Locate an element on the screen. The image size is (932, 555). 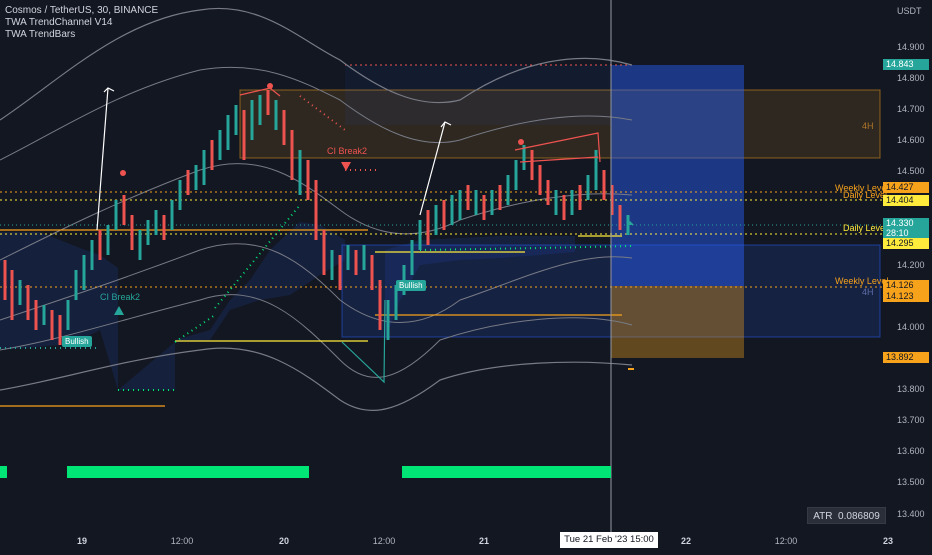
symbol-title: Cosmos / TetherUS, 30, BINANCE is located at coordinates (82, 10).